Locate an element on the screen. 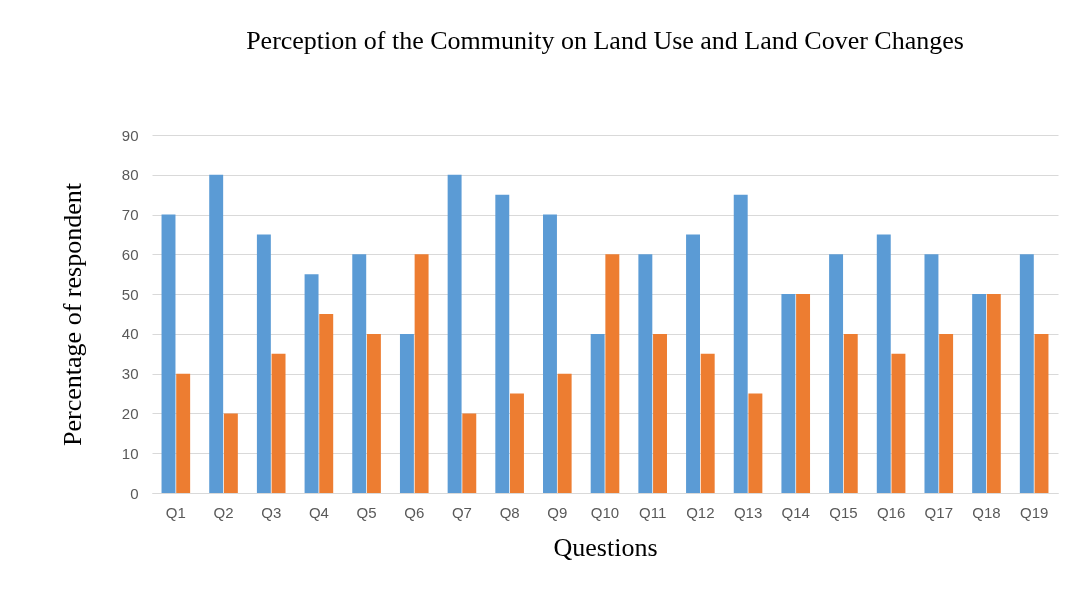 The height and width of the screenshot is (606, 1076). x-tick-label: Q11 is located at coordinates (653, 512).